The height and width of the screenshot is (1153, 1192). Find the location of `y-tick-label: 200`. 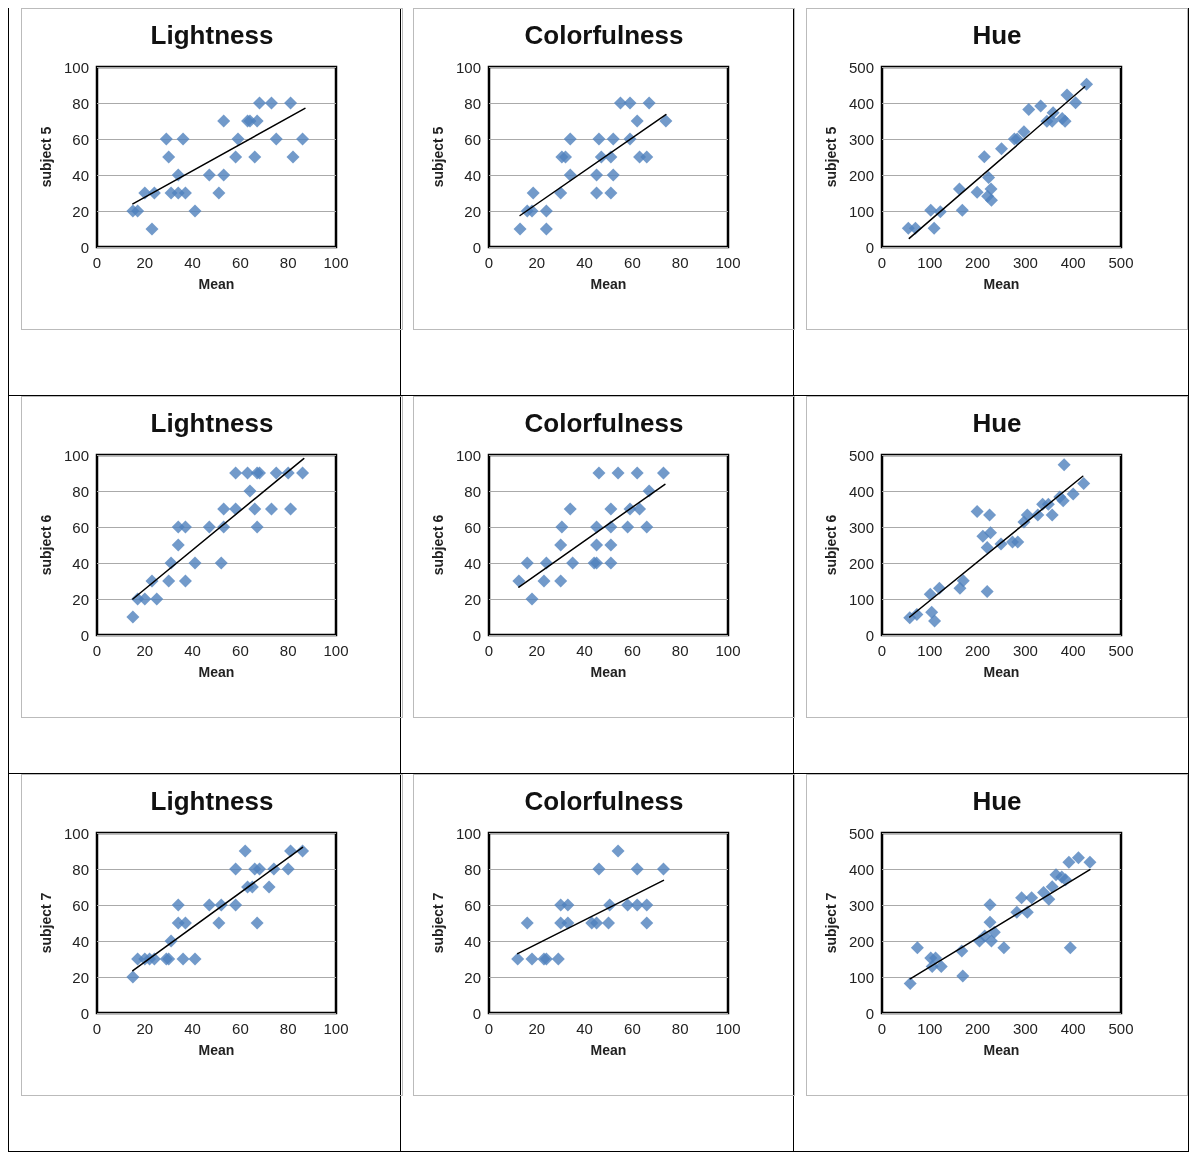

y-tick-label: 200 is located at coordinates (861, 941).